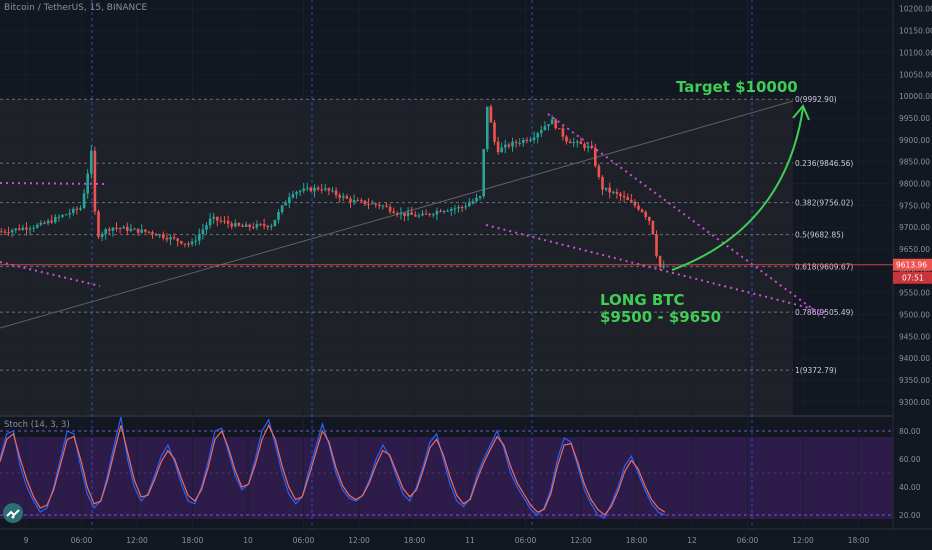 This screenshot has height=550, width=932. I want to click on price-tick-label: 9650.00, so click(914, 249).